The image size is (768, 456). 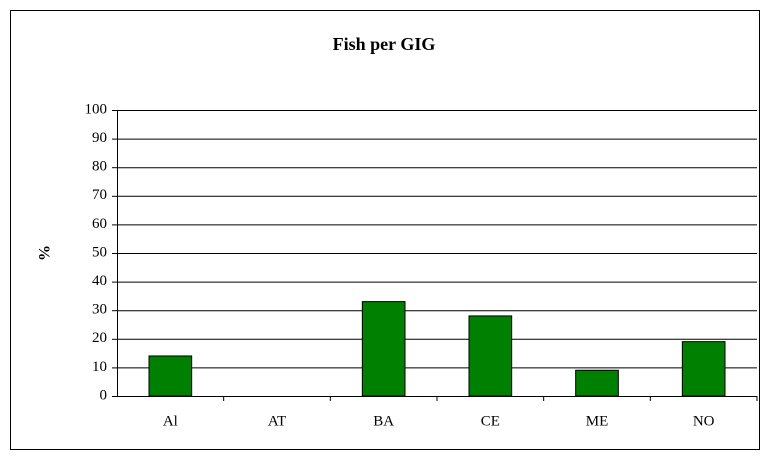 What do you see at coordinates (99, 167) in the screenshot?
I see `y-tick-label: 80` at bounding box center [99, 167].